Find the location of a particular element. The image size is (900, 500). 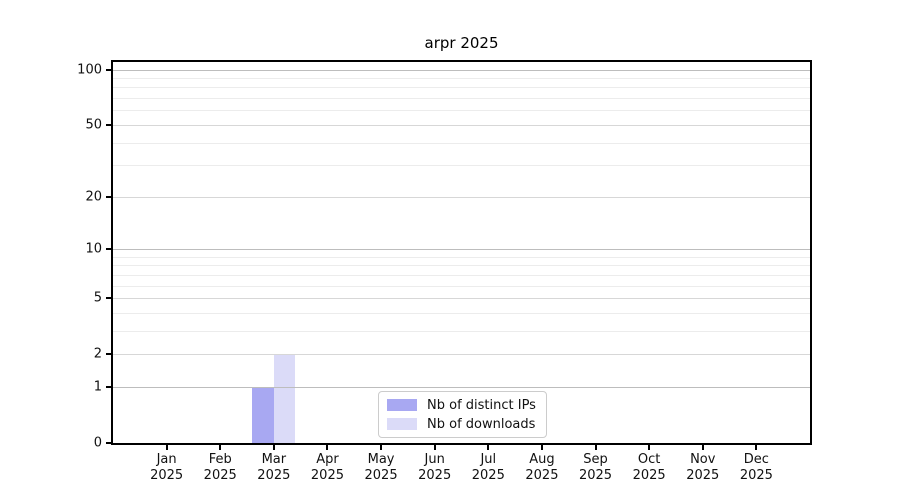

x-tick-label: Oct 2025 is located at coordinates (649, 467).